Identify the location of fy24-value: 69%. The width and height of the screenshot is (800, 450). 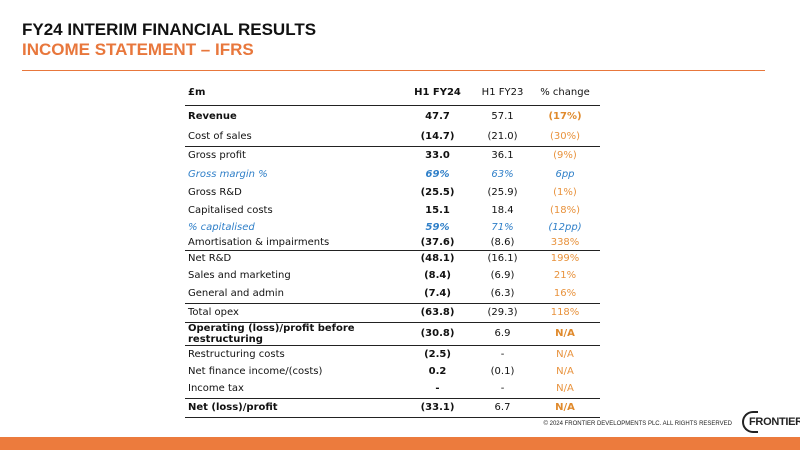
(437, 174).